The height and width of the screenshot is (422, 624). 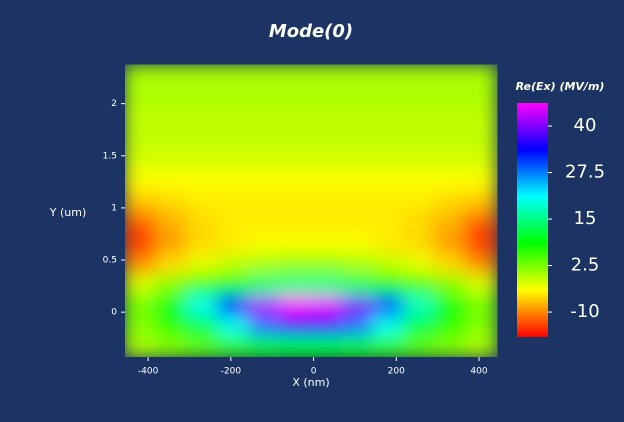 I want to click on colorbar, so click(x=532, y=220).